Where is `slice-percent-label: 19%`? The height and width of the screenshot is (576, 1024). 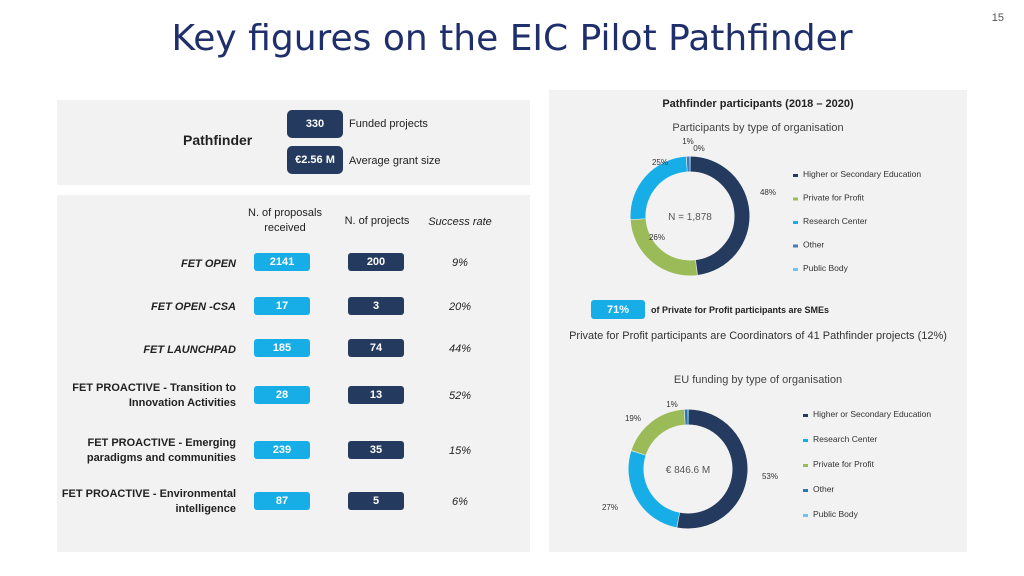
slice-percent-label: 19% is located at coordinates (633, 418).